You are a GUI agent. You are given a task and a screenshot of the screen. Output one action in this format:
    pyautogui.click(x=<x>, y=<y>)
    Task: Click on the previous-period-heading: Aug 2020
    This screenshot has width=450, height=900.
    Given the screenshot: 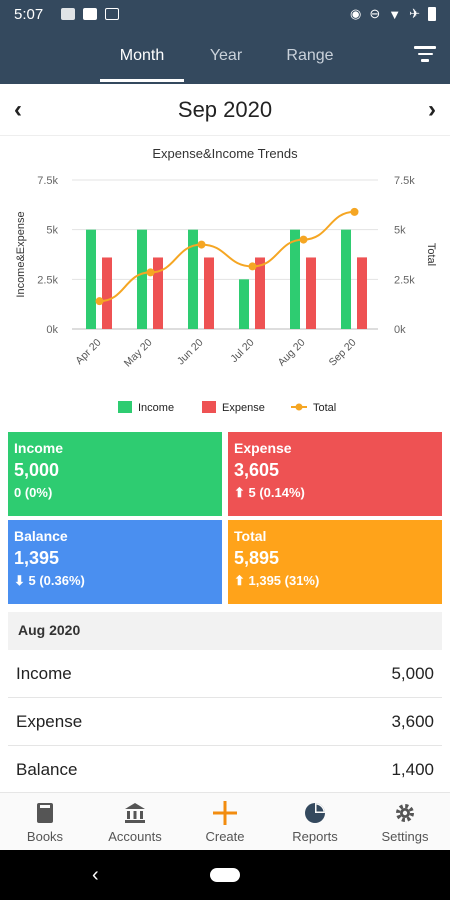 What is the action you would take?
    pyautogui.click(x=225, y=631)
    